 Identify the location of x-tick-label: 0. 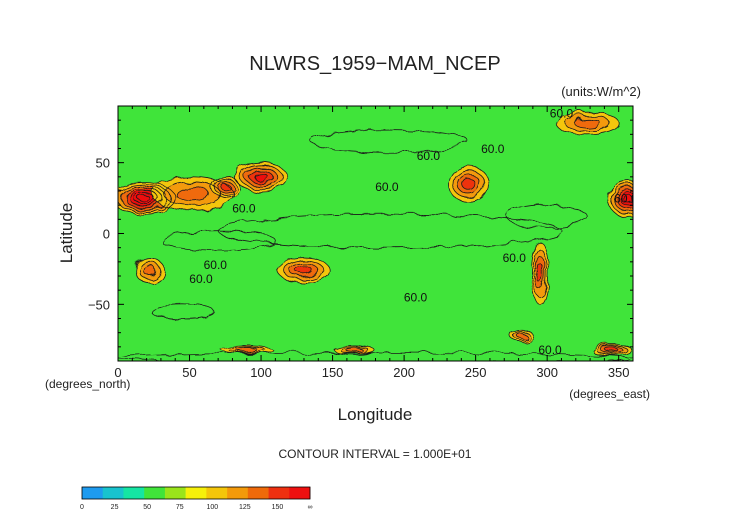
(117, 372).